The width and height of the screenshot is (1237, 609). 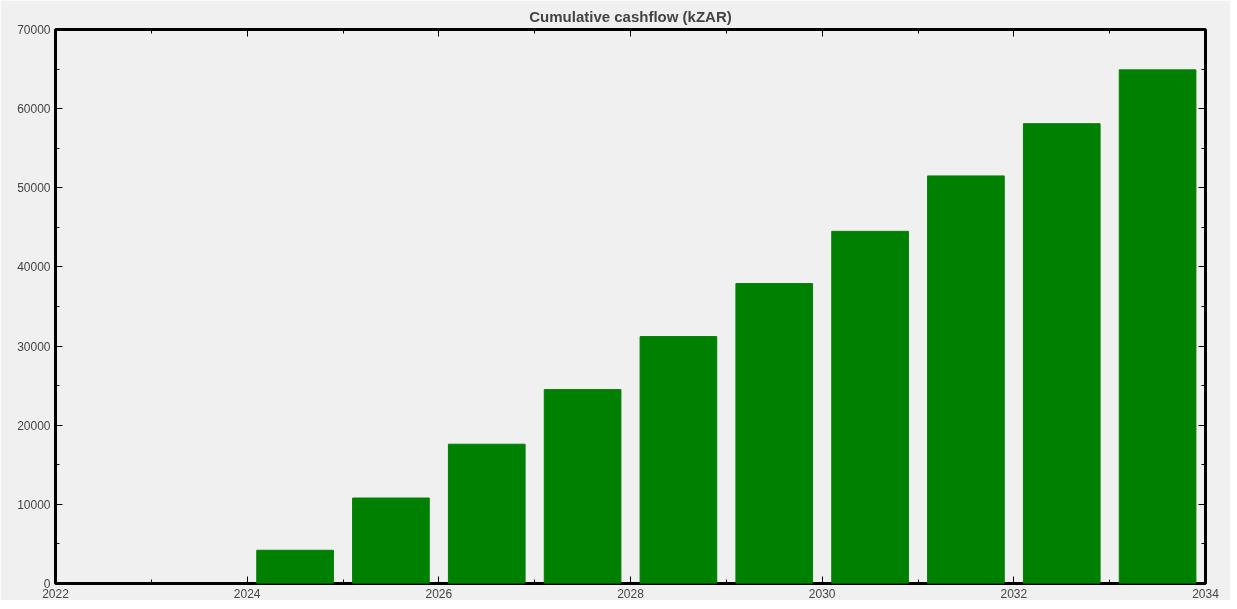 What do you see at coordinates (34, 109) in the screenshot?
I see `y-tick-label: 60000` at bounding box center [34, 109].